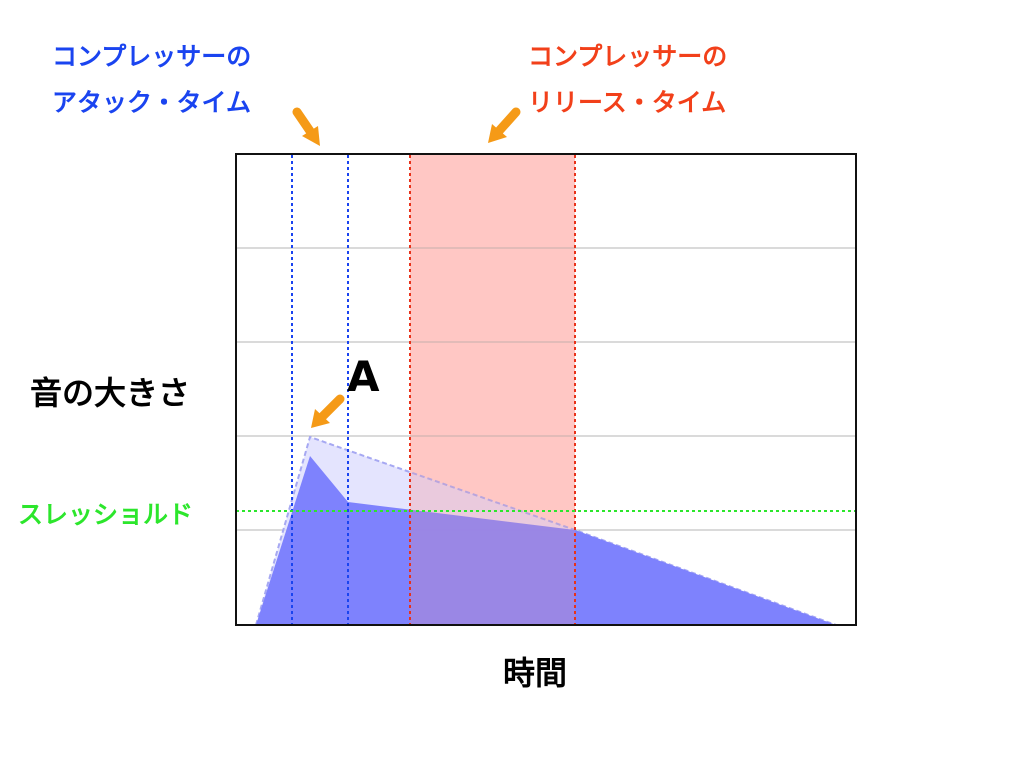 This screenshot has width=1024, height=768. What do you see at coordinates (504, 125) in the screenshot?
I see `arrow-release` at bounding box center [504, 125].